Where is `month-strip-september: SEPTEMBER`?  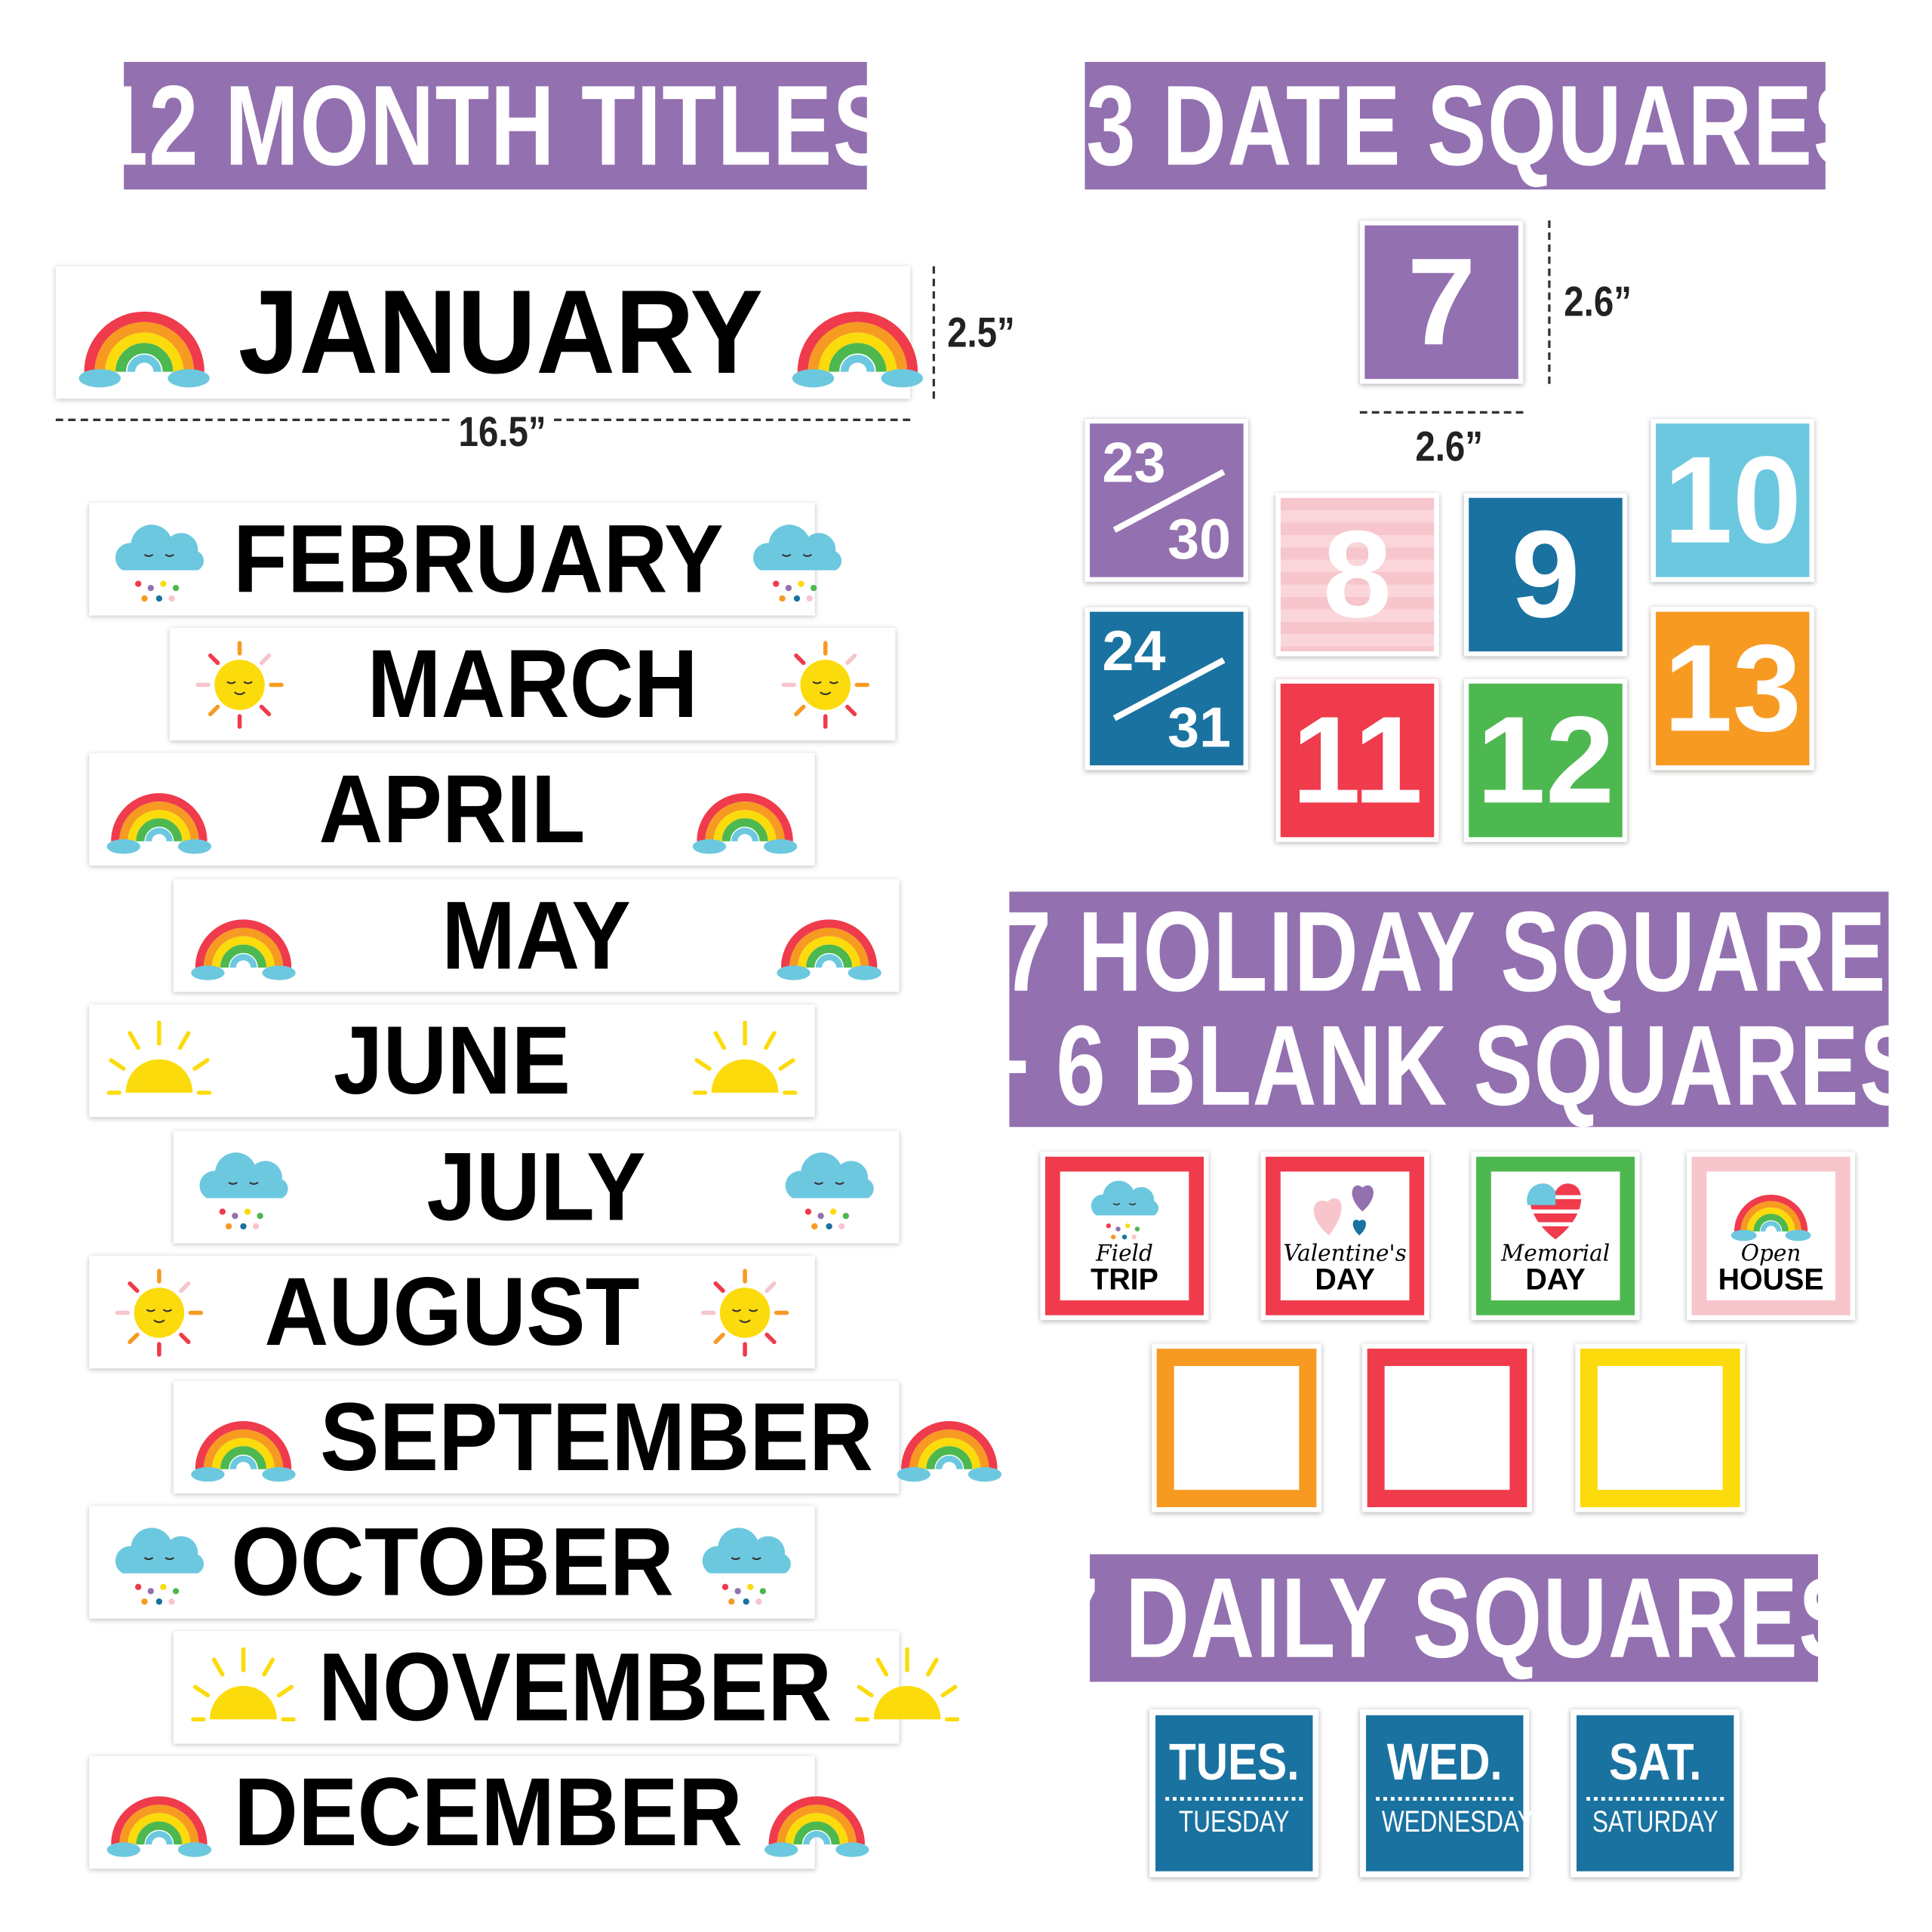 month-strip-september: SEPTEMBER is located at coordinates (536, 1437).